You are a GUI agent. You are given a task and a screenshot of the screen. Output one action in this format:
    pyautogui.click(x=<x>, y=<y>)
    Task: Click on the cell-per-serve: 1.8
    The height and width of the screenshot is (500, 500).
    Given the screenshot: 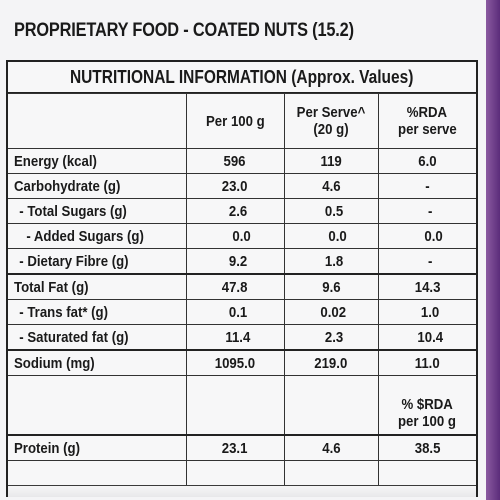 What is the action you would take?
    pyautogui.click(x=331, y=261)
    